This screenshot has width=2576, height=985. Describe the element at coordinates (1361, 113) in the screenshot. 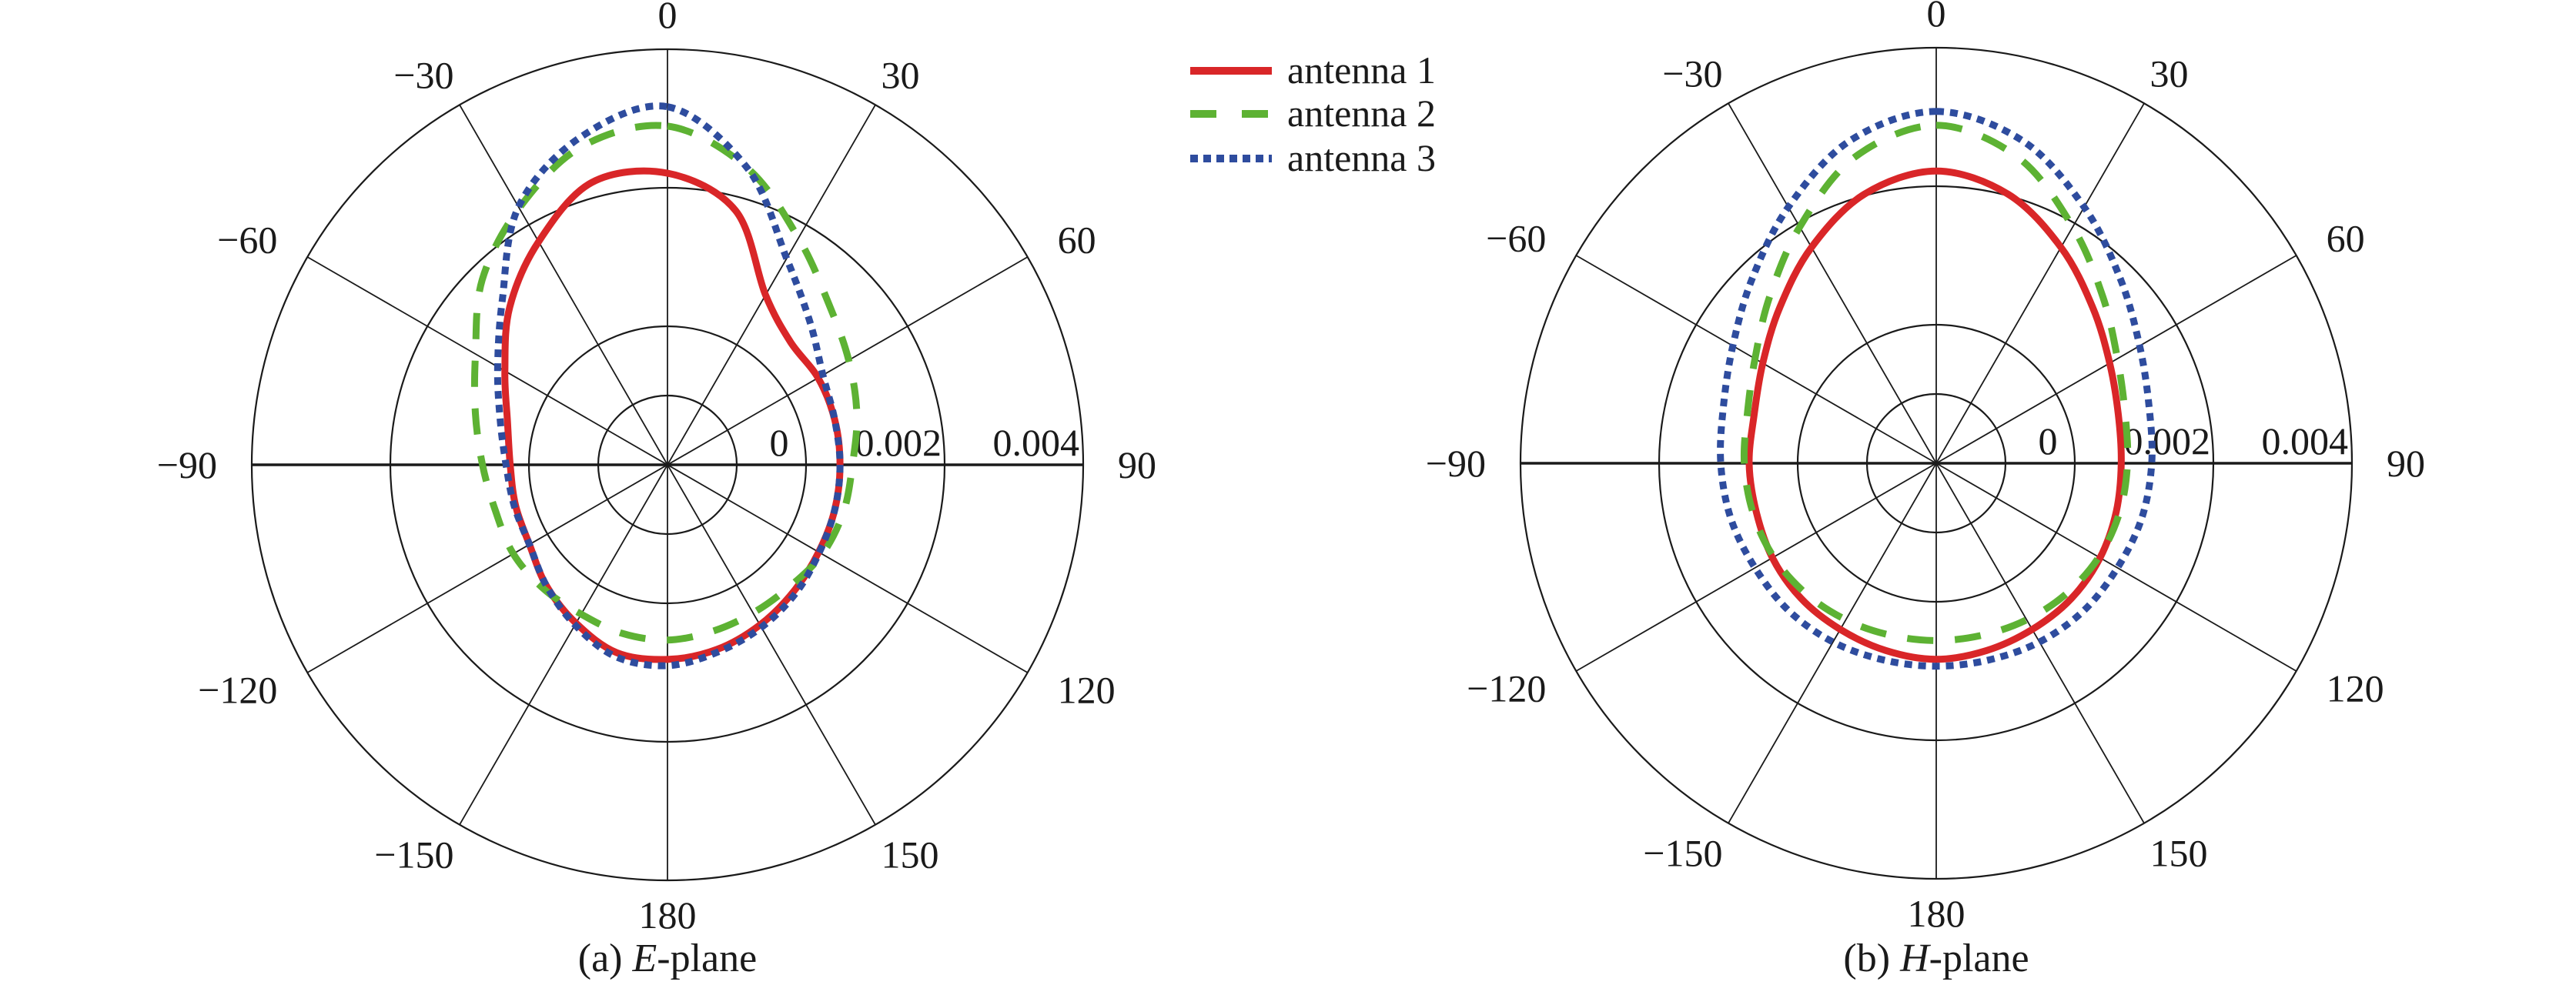

I see `legend-label: antenna 2` at that location.